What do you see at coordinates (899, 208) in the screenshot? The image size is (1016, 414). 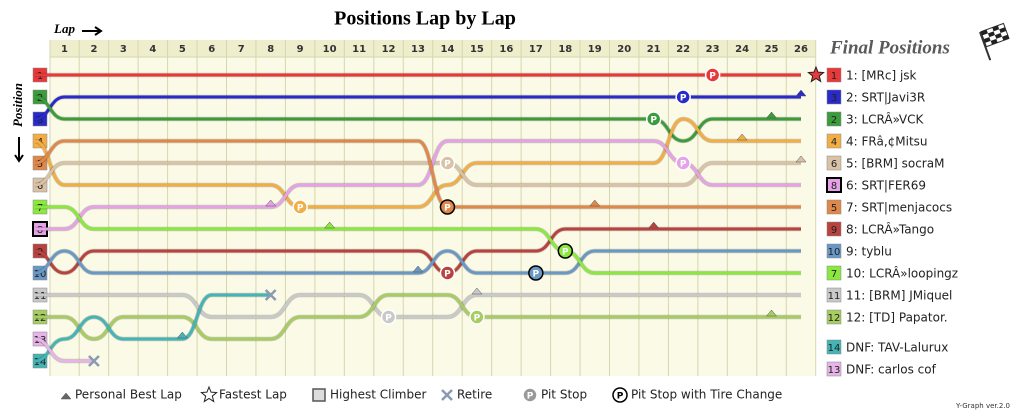 I see `legend-entry: 7: SRT|menjacocs` at bounding box center [899, 208].